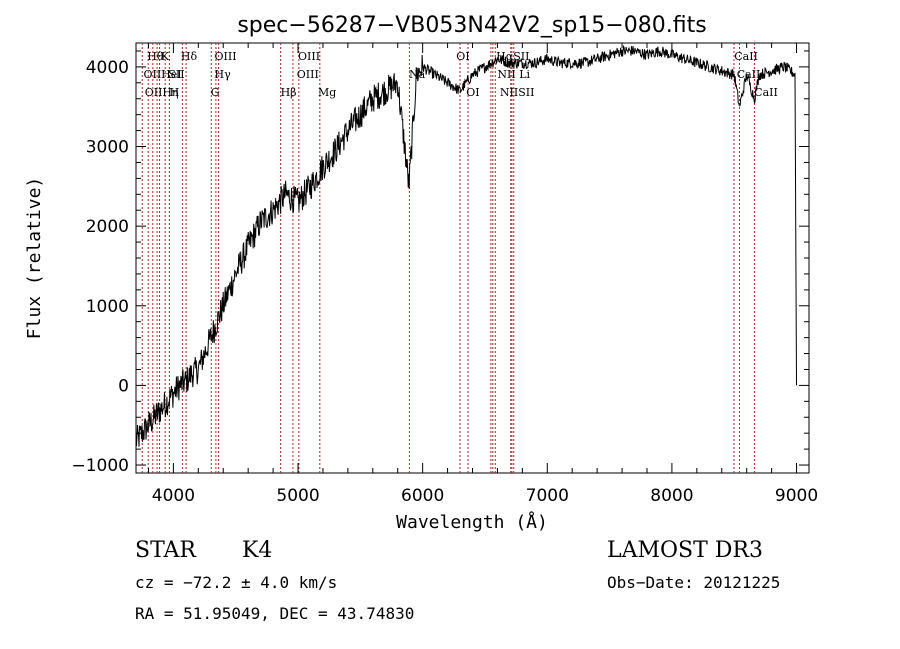 This screenshot has height=649, width=900. Describe the element at coordinates (513, 74) in the screenshot. I see `line-label: NII Li` at that location.